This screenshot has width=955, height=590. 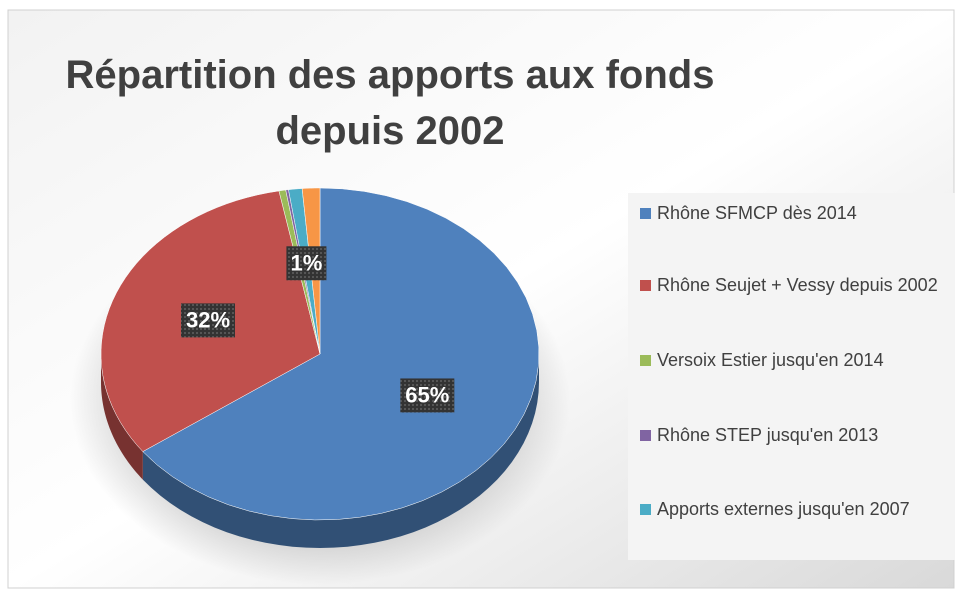 I want to click on legend-label: Apports externes jusqu'en 2007, so click(x=783, y=509).